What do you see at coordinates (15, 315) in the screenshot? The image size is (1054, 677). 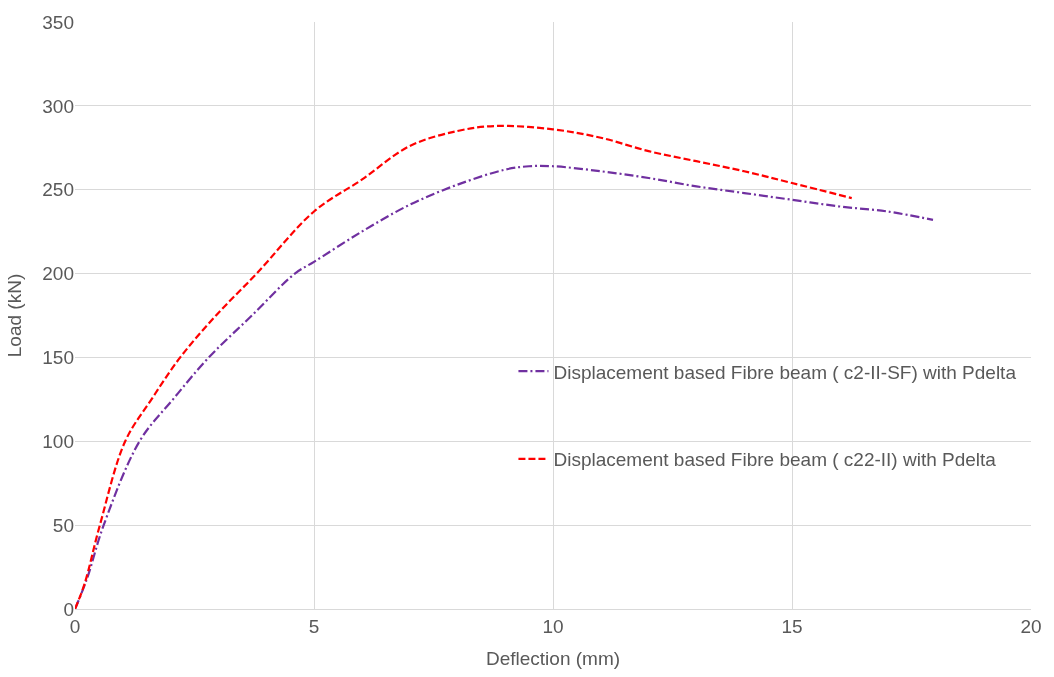 I see `y-axis-title: Load (kN)` at bounding box center [15, 315].